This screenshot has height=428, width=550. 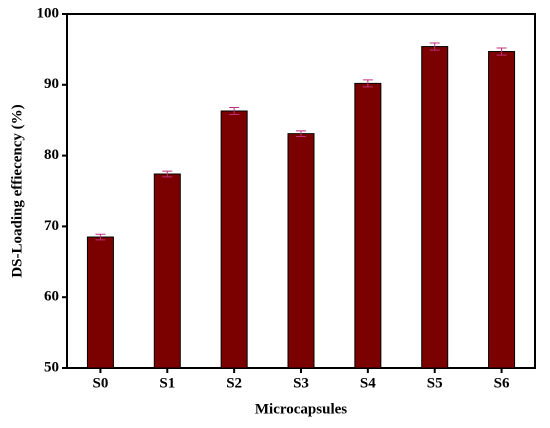 I want to click on x-tick-label: S1, so click(x=167, y=383).